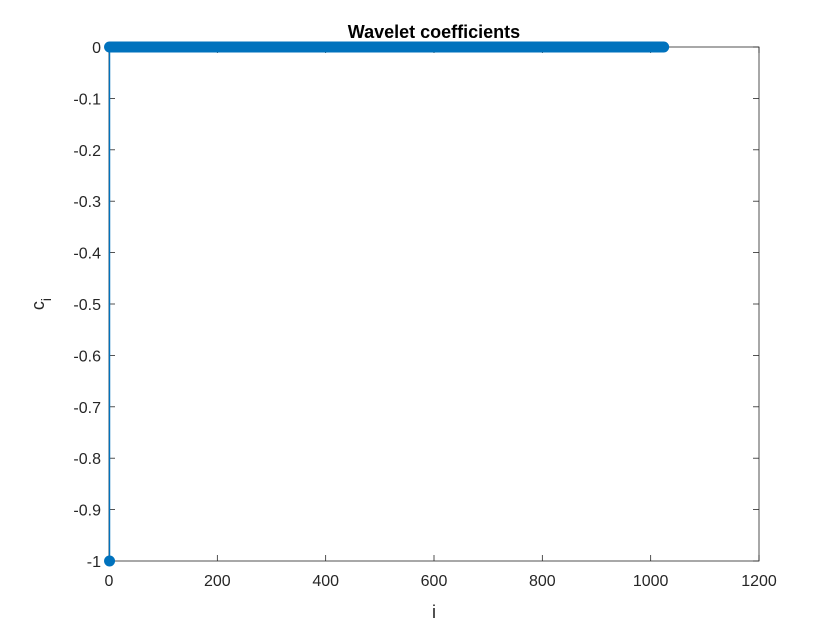 This screenshot has width=840, height=630. What do you see at coordinates (87, 459) in the screenshot?
I see `y-tick-label: -0.8` at bounding box center [87, 459].